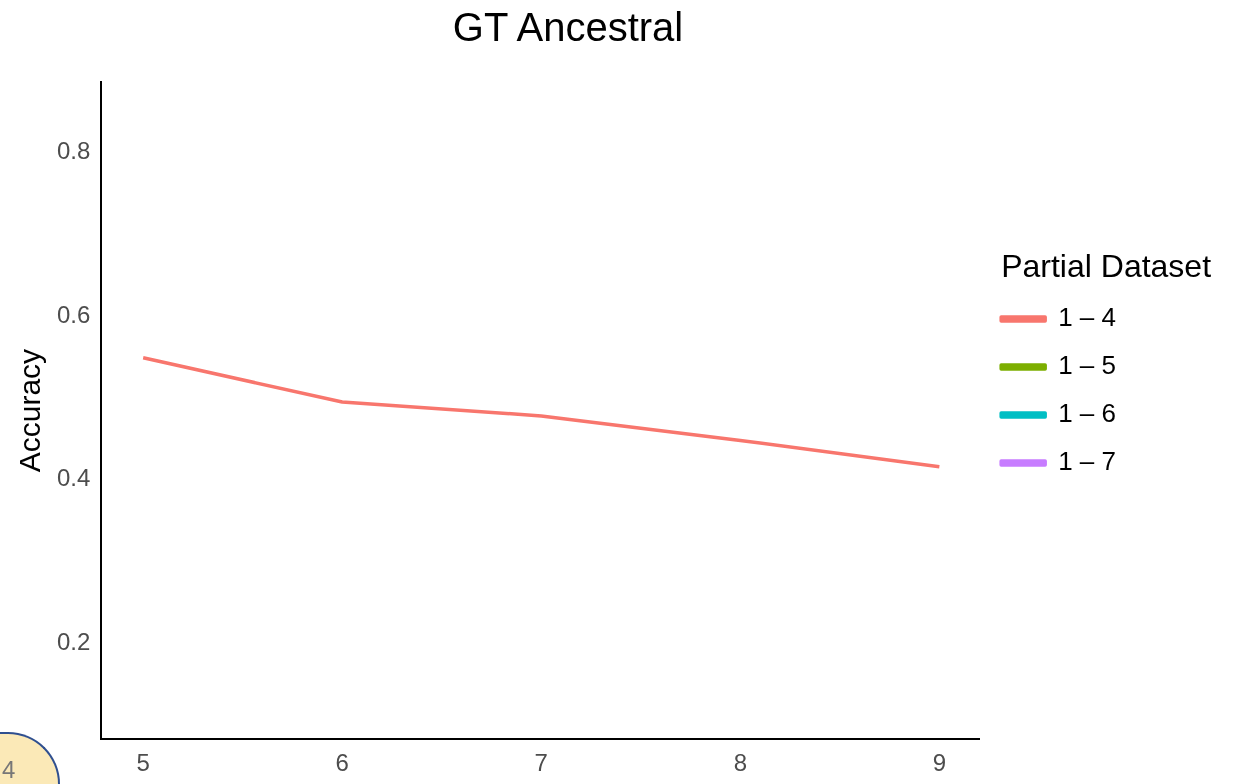  I want to click on legend-label: 1 – 7, so click(1087, 461).